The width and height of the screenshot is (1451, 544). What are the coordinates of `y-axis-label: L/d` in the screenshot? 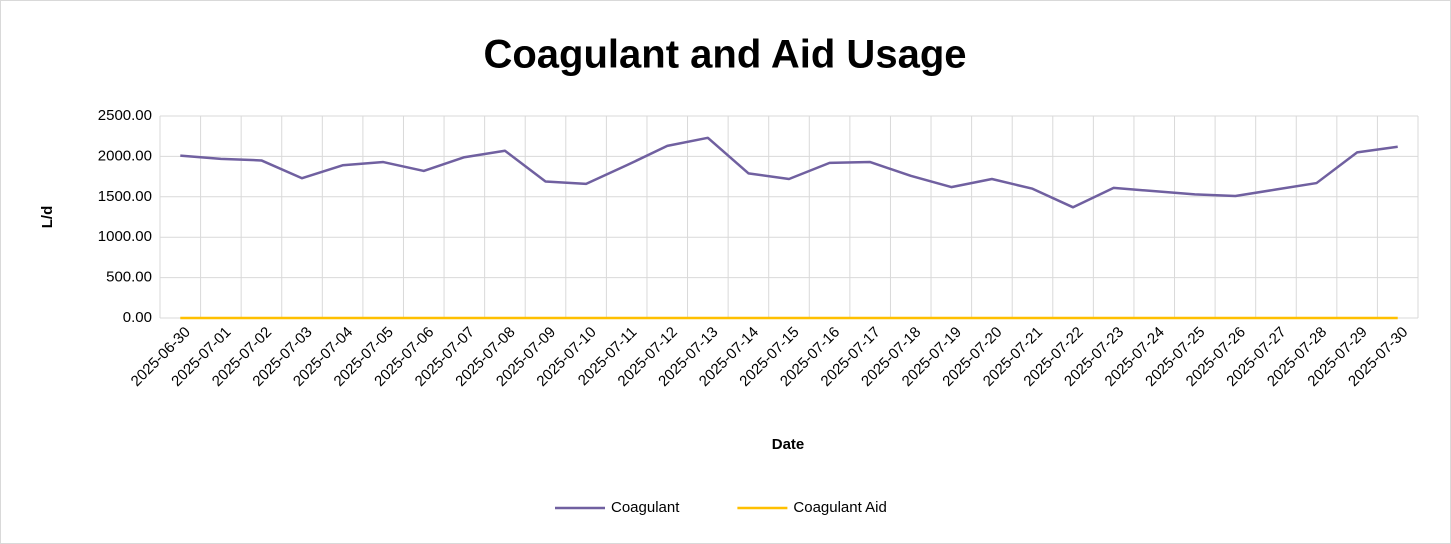 It's located at (47, 217).